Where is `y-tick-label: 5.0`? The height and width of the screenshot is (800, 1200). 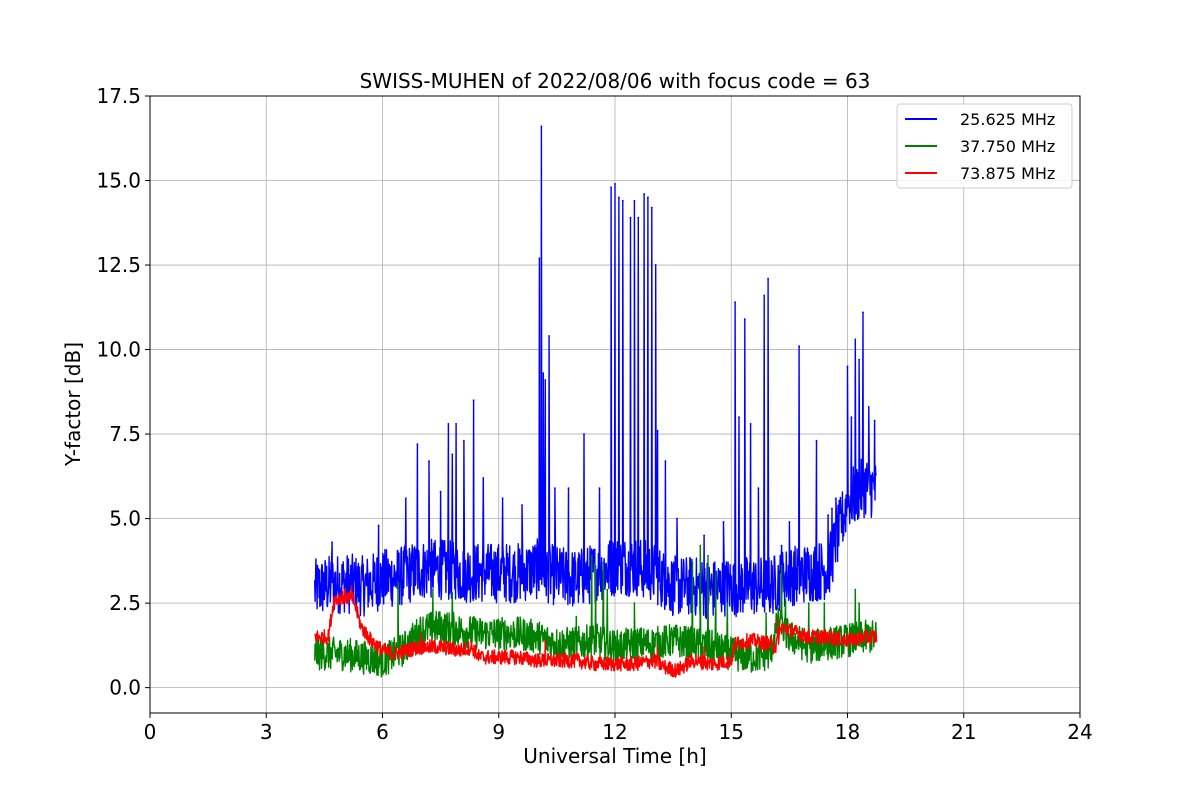 y-tick-label: 5.0 is located at coordinates (125, 519).